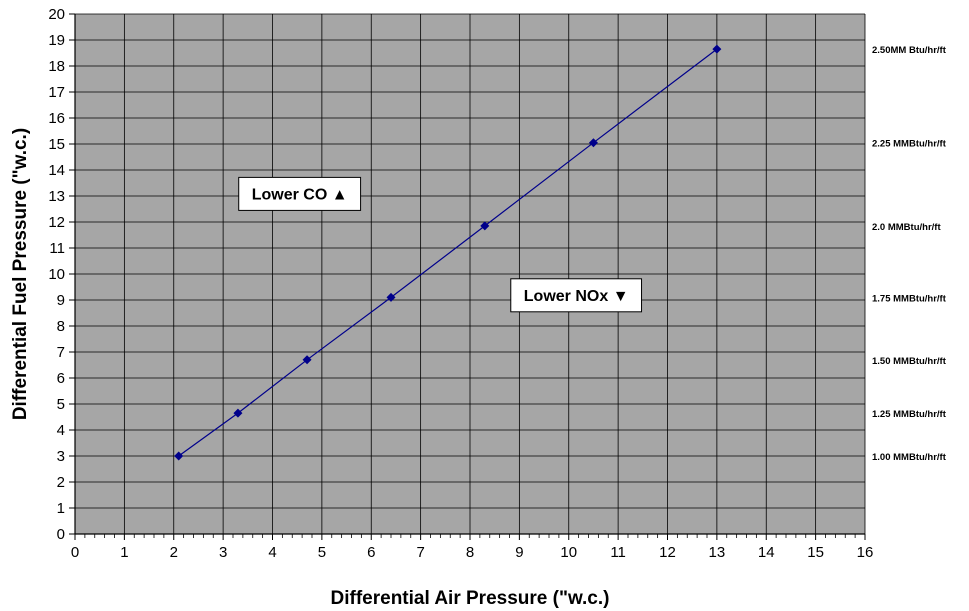 Image resolution: width=969 pixels, height=611 pixels. What do you see at coordinates (56, 144) in the screenshot?
I see `y-tick-label: 15` at bounding box center [56, 144].